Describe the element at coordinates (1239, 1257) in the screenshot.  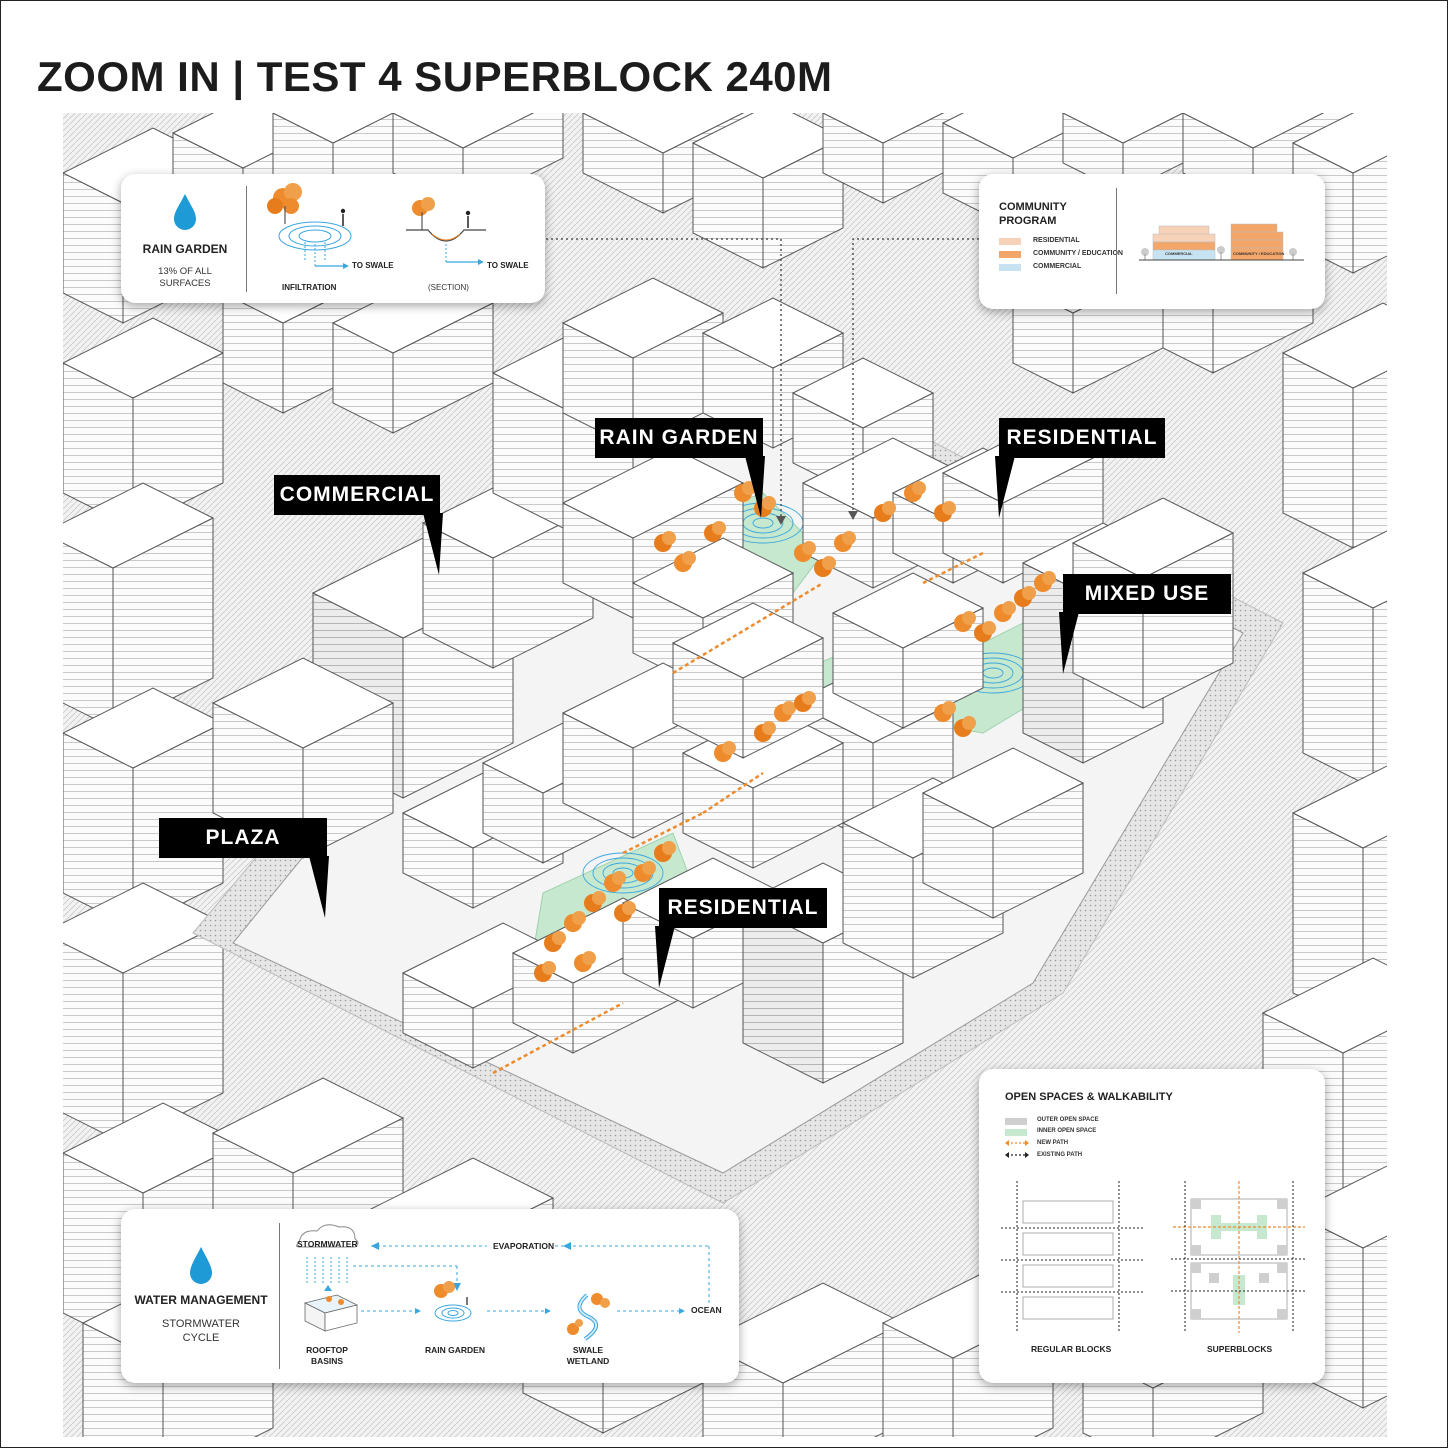
I see `superblocks-diagram` at that location.